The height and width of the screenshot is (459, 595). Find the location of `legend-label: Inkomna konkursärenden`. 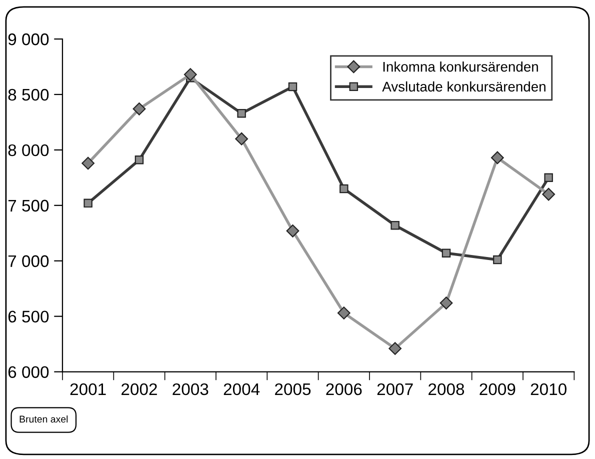

legend-label: Inkomna konkursärenden is located at coordinates (460, 67).